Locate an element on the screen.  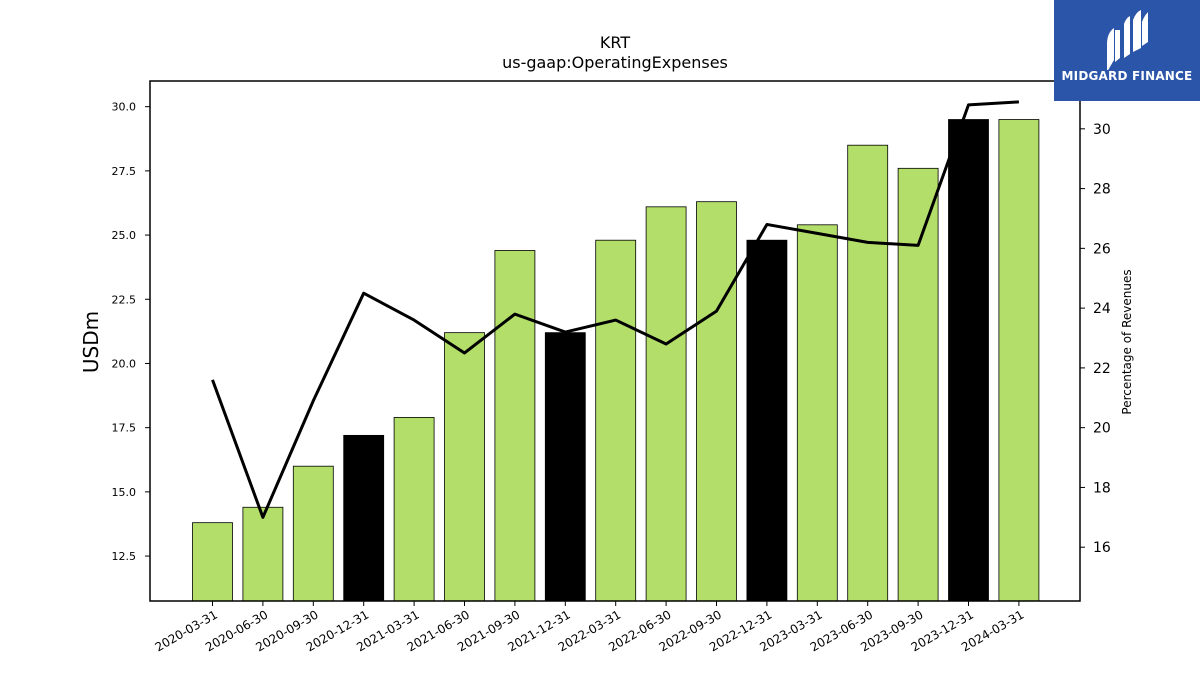
y2-tick-label: 26 is located at coordinates (1102, 249).